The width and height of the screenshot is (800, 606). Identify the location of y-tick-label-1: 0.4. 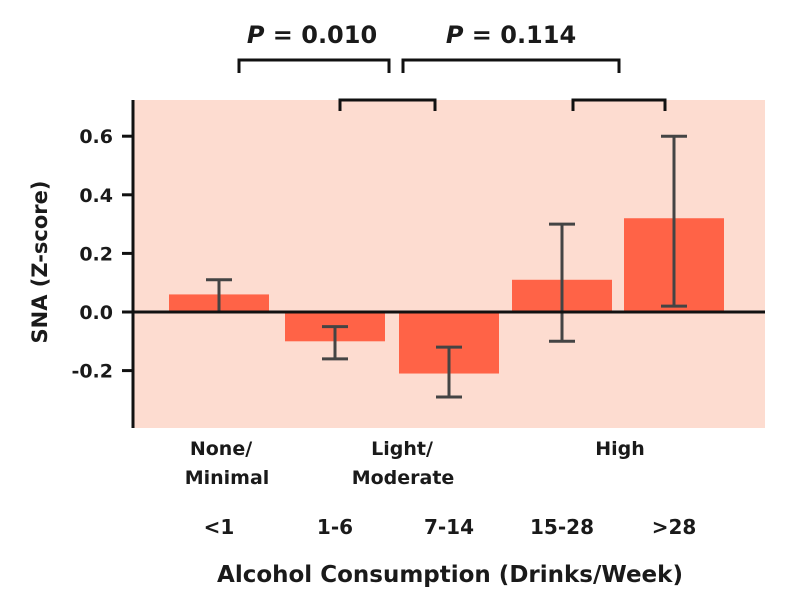
(96, 196).